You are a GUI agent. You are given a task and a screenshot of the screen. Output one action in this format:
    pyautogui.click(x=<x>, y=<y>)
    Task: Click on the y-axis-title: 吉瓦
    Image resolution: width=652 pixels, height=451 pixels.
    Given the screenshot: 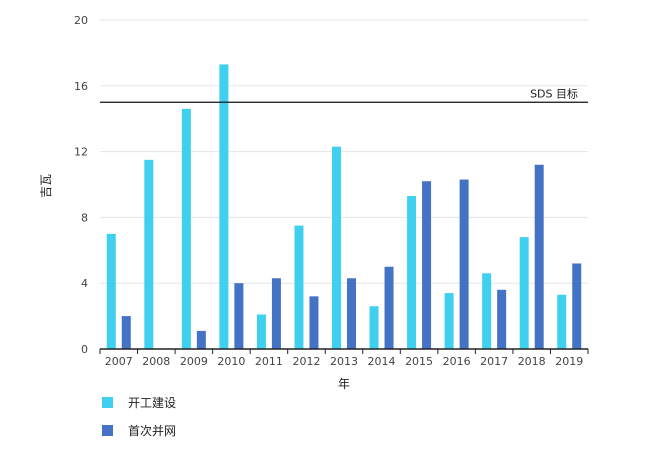 What is the action you would take?
    pyautogui.click(x=46, y=186)
    